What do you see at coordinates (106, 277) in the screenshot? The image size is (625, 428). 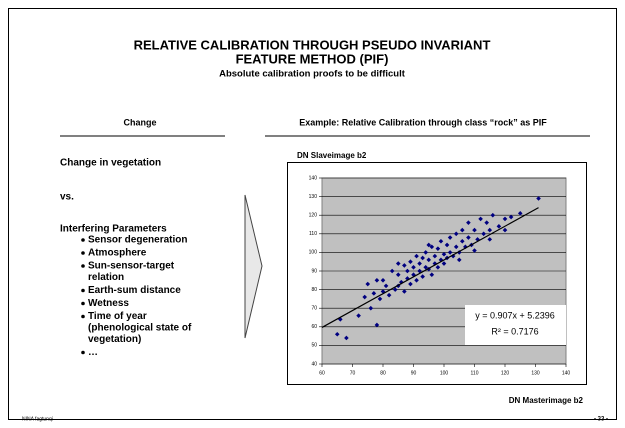 I see `bullet-text: relation` at bounding box center [106, 277].